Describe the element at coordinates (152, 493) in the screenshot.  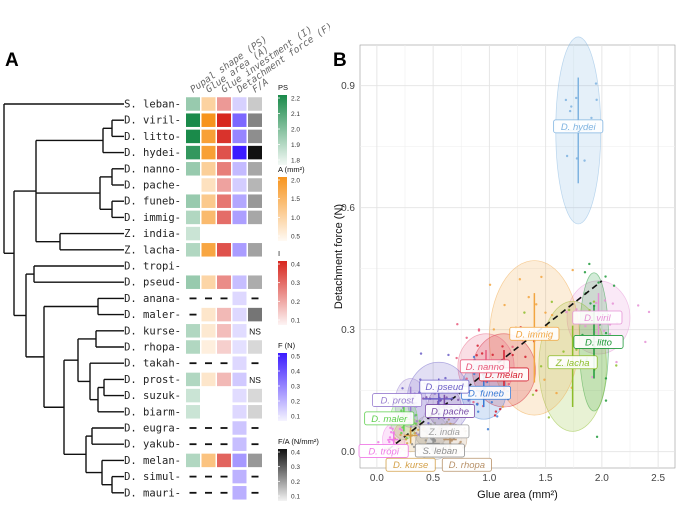
I see `species-label: D. mauri-` at that location.